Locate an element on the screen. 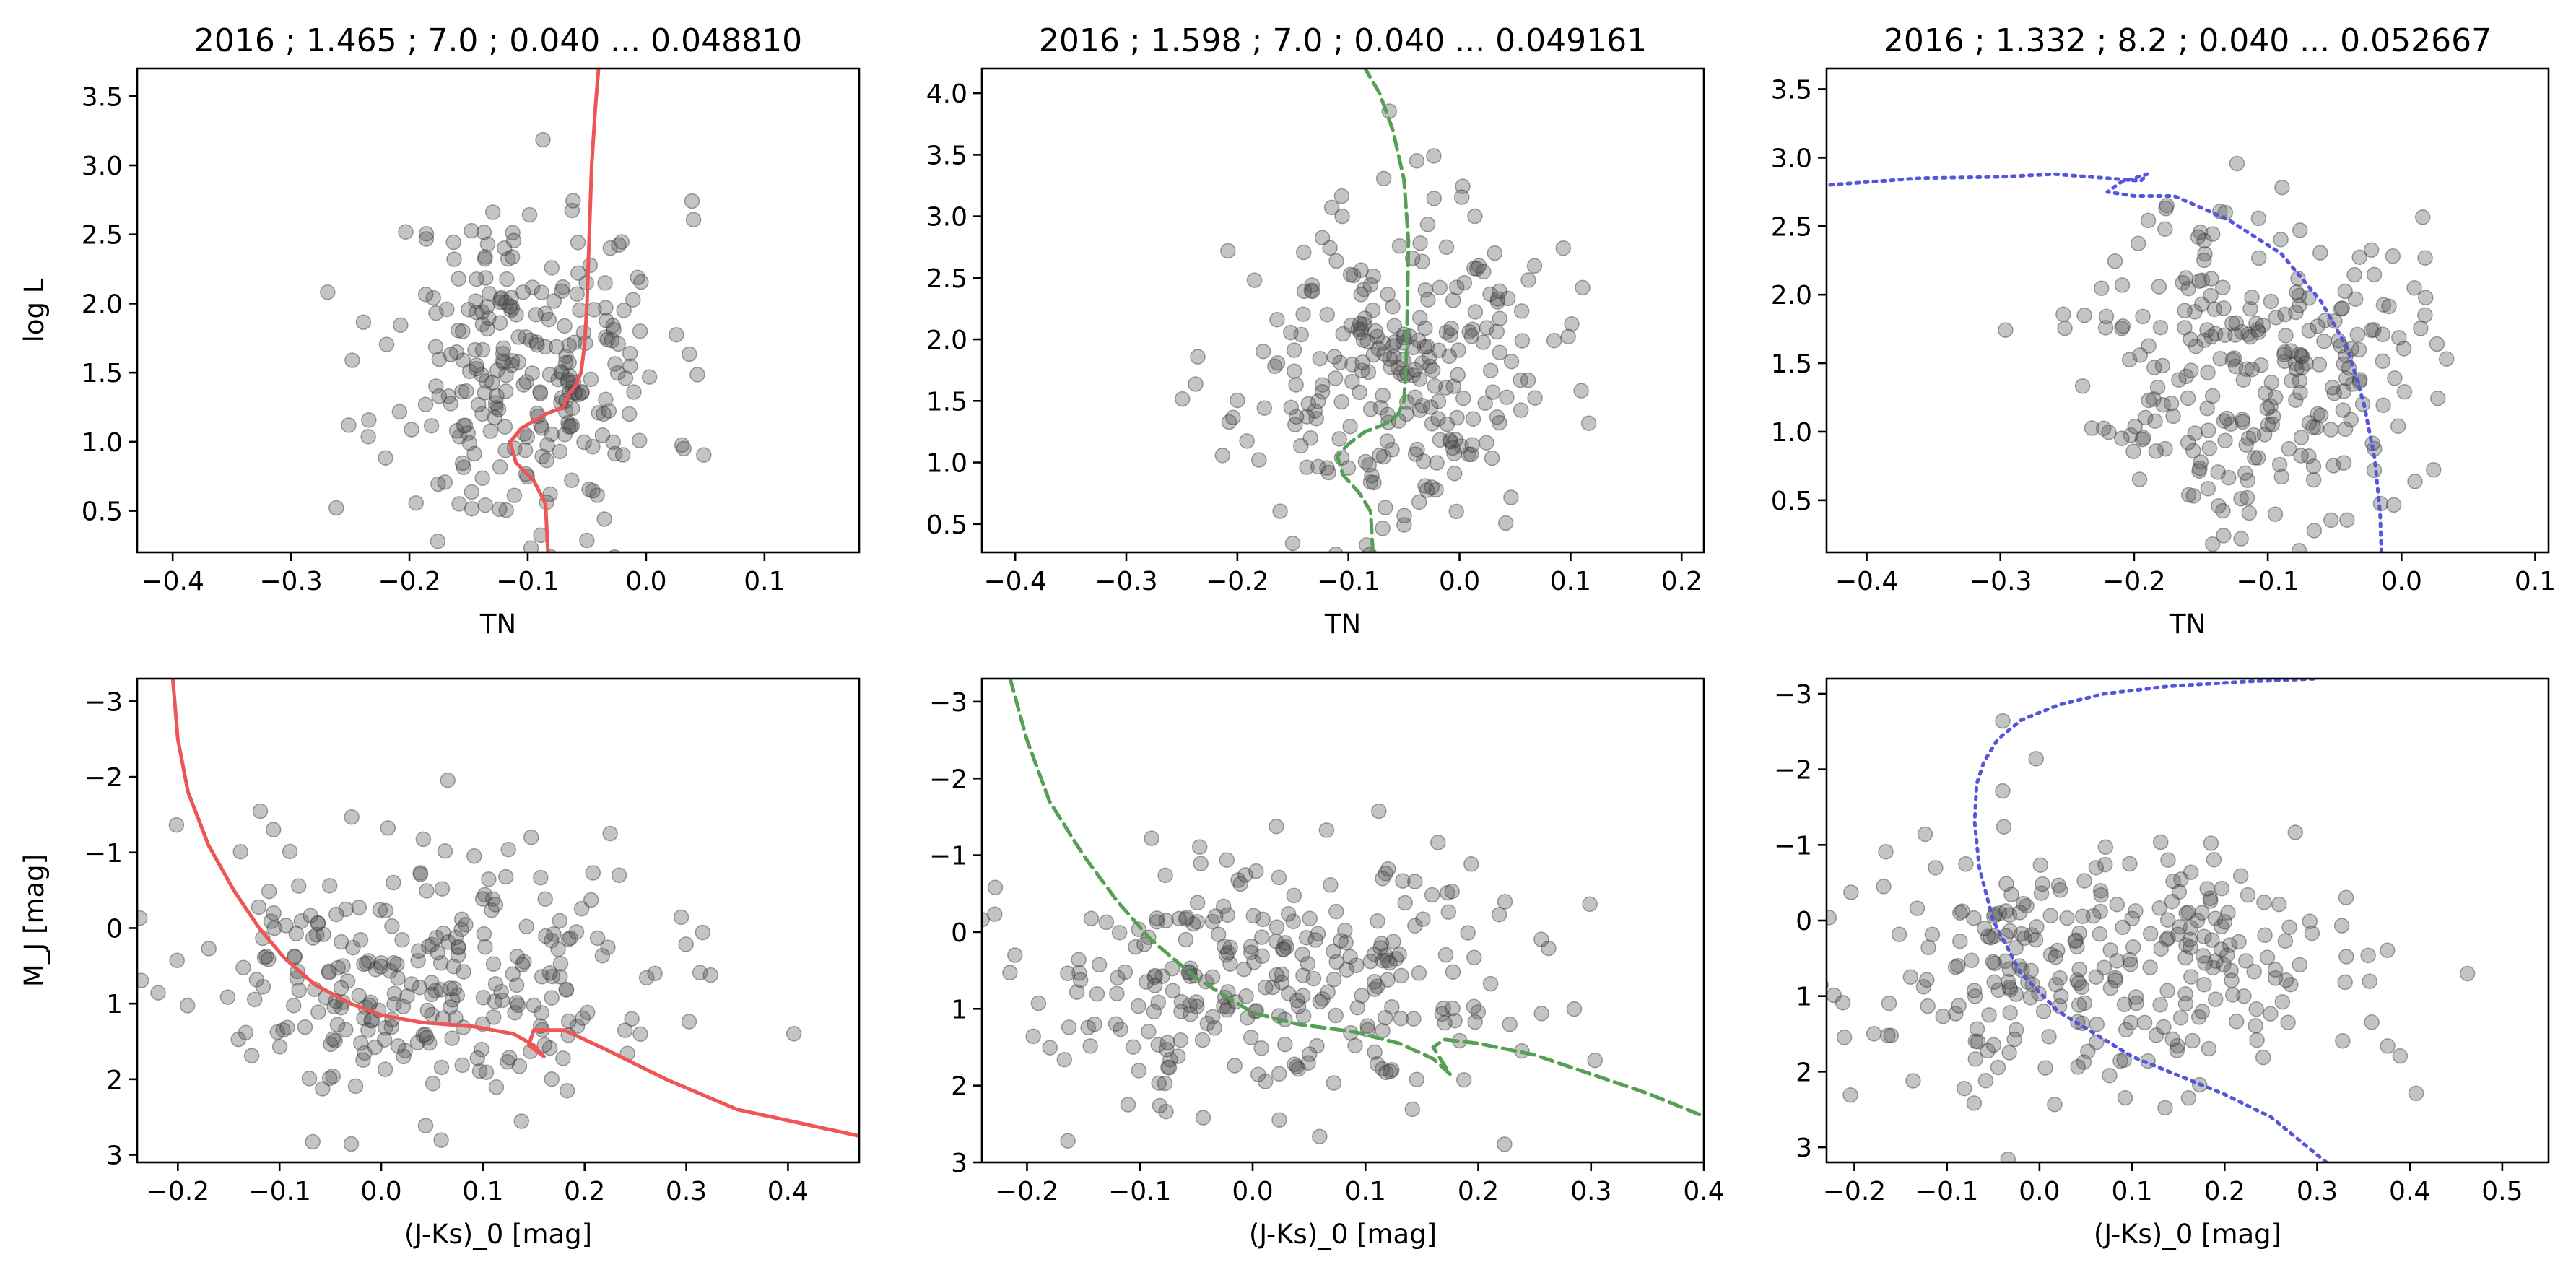 This screenshot has width=2576, height=1275. isochrone-curve is located at coordinates (514, 908).